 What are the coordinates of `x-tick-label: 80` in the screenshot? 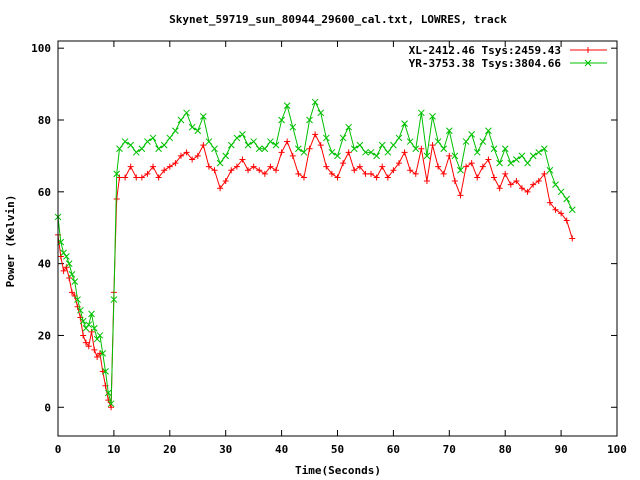 It's located at (505, 449).